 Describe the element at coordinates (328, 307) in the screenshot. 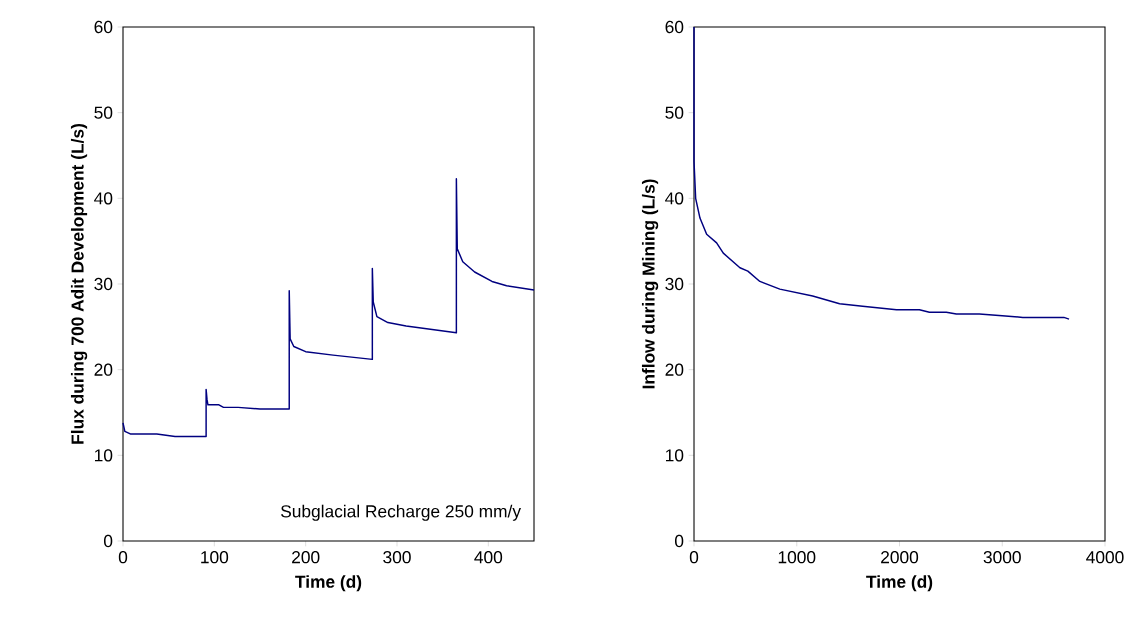

I see `line-series` at that location.